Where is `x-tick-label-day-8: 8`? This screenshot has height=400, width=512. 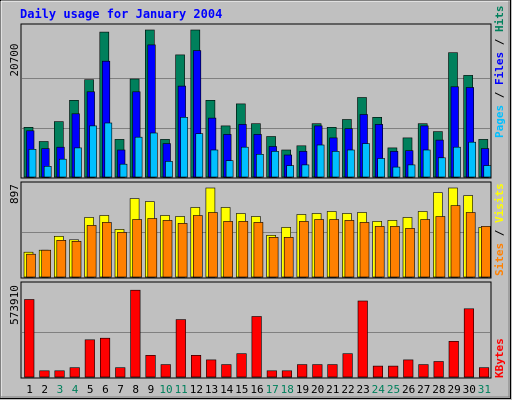
x-tick-label-day-8: 8 is located at coordinates (135, 389).